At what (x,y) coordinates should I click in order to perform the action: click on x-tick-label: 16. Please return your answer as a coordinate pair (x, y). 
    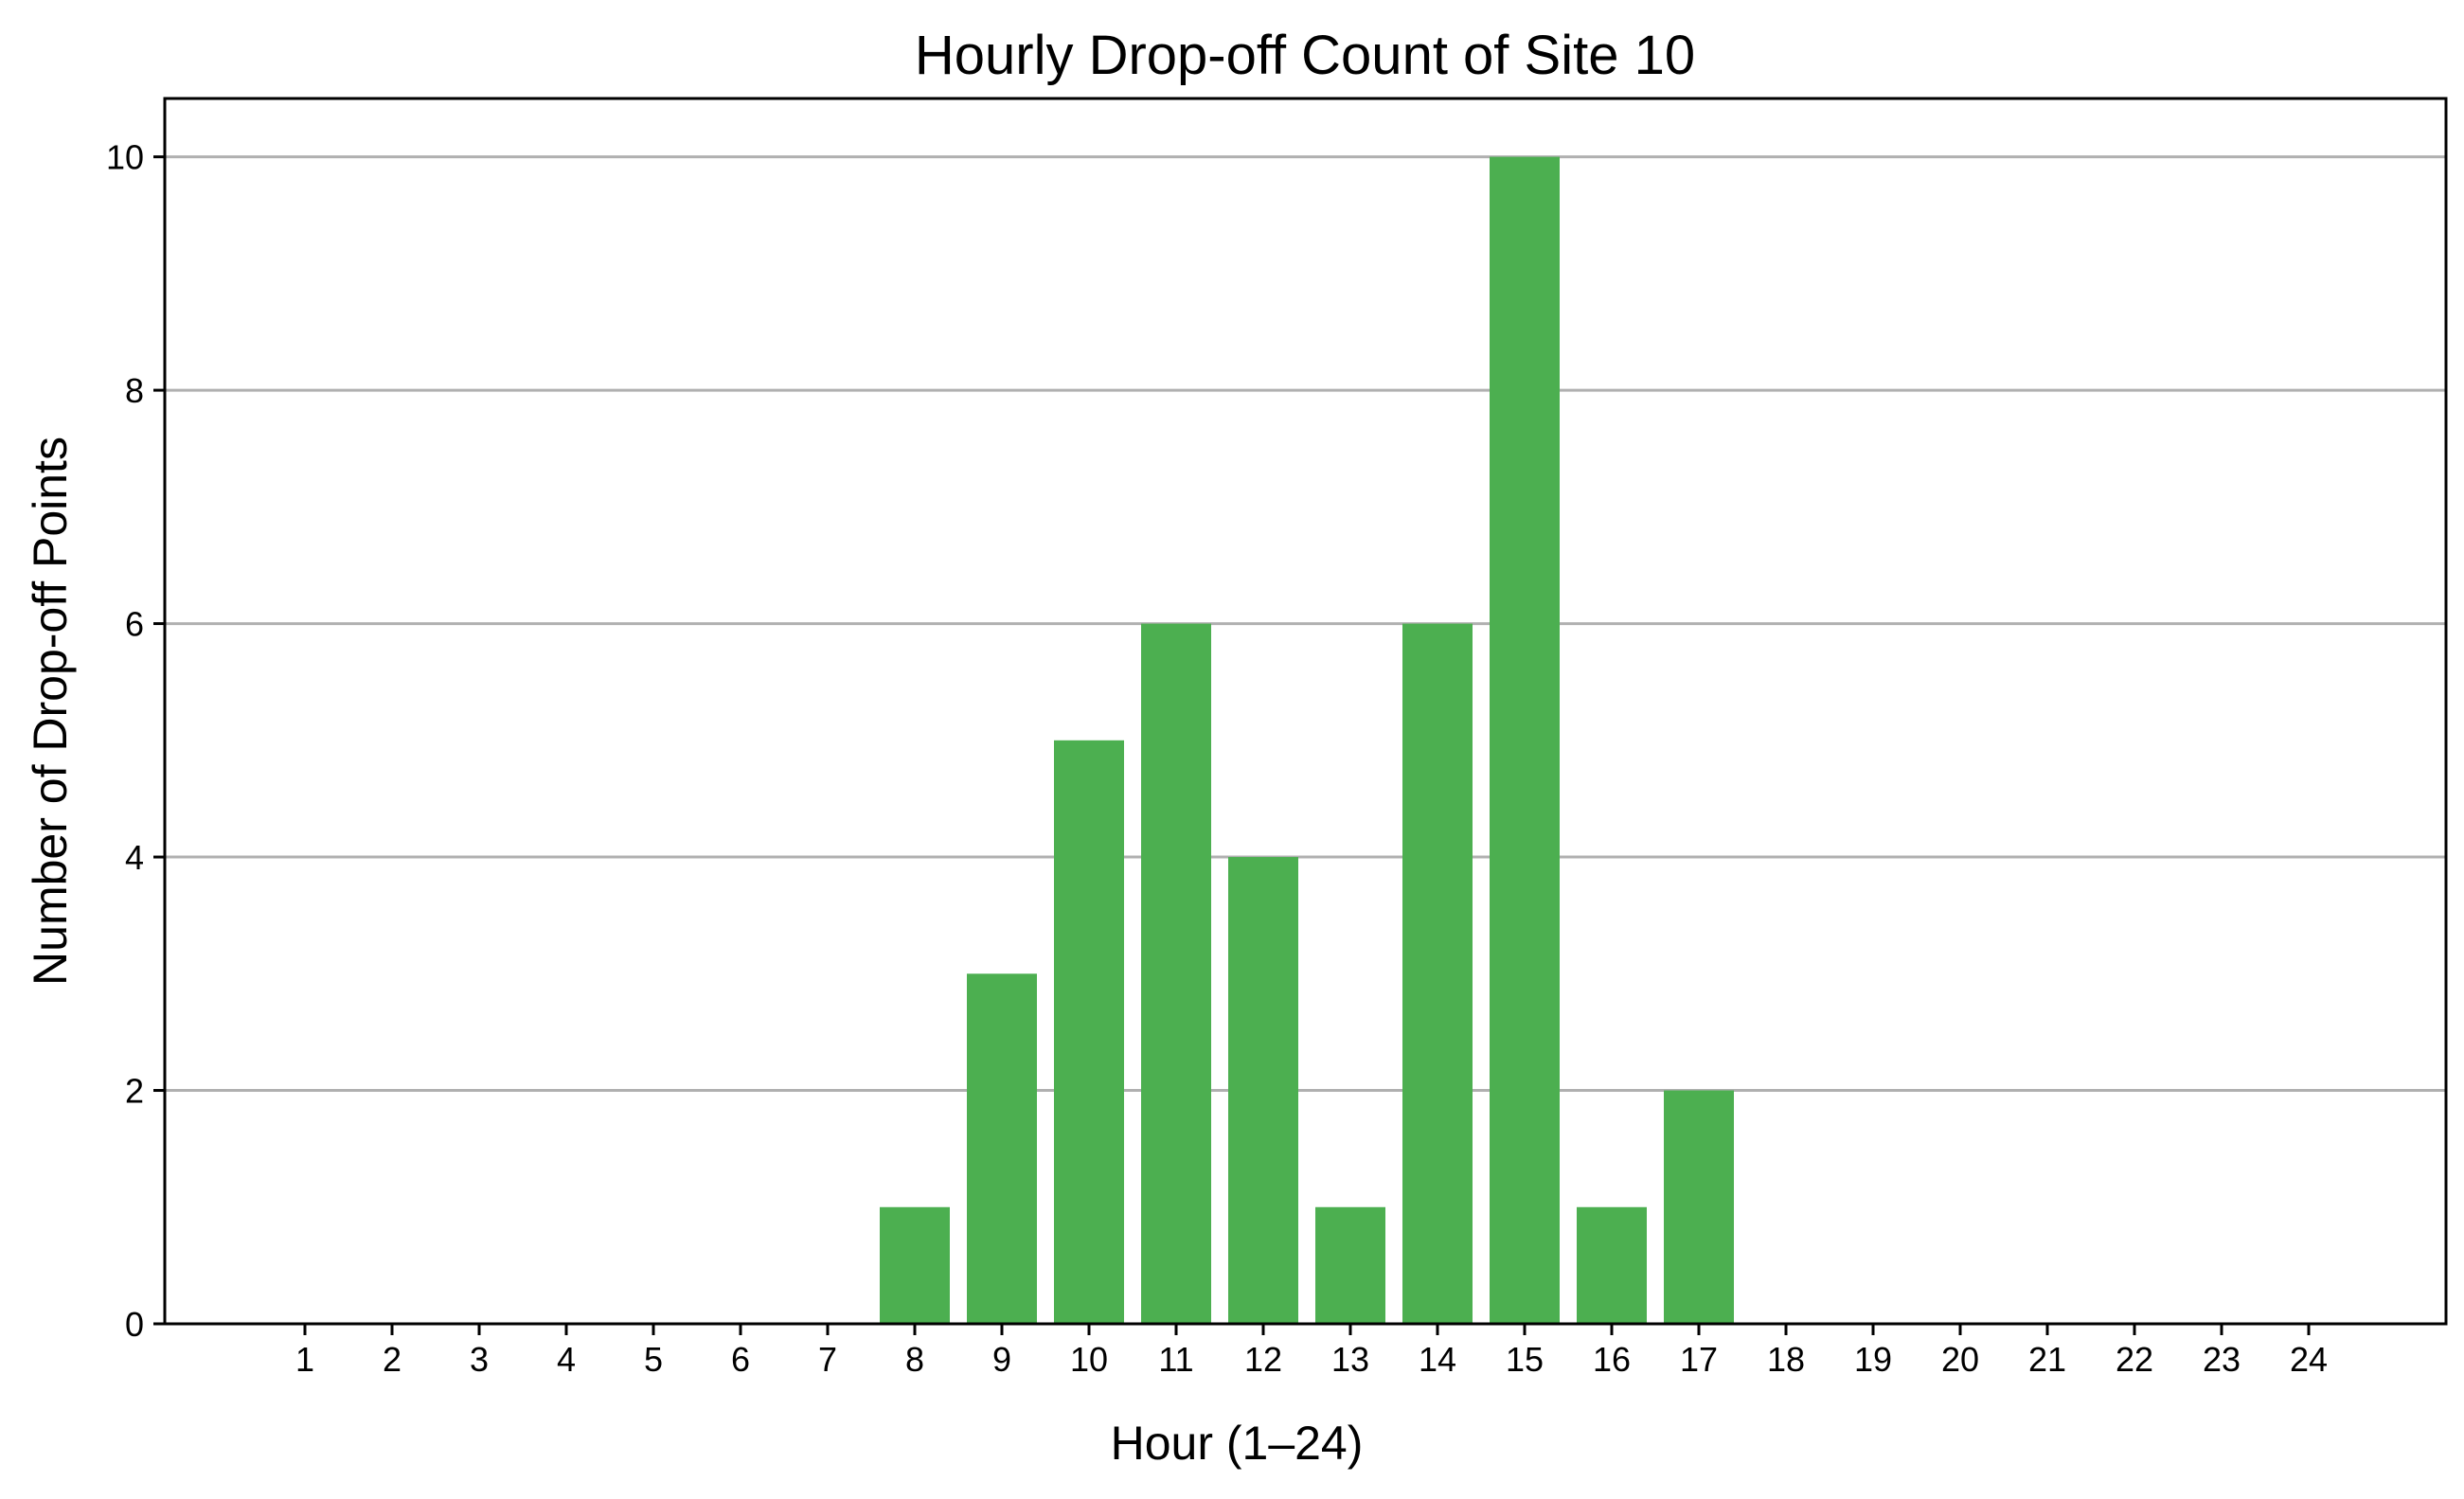
    Looking at the image, I should click on (1612, 1359).